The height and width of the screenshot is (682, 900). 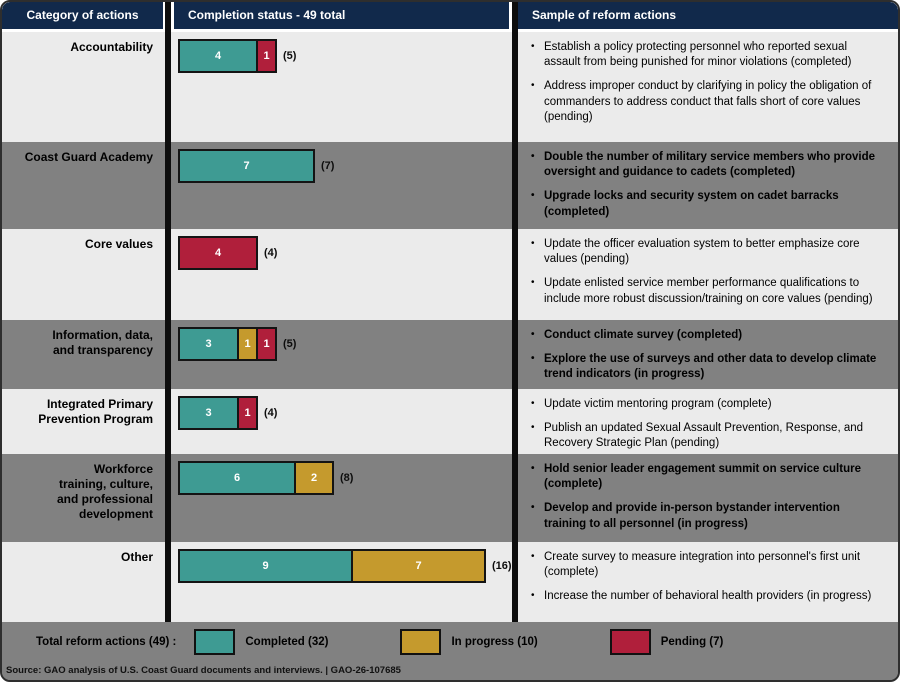 I want to click on category-cell: Coast Guard Academy, so click(x=83, y=185).